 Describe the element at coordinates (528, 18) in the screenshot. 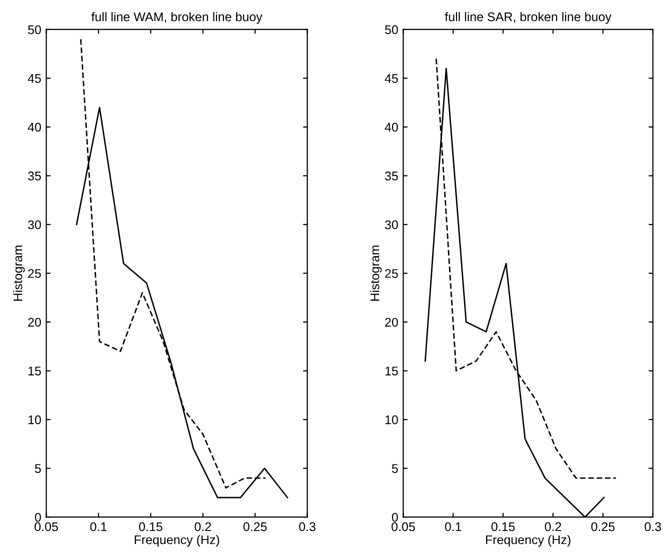

I see `chart-title: full line SAR, broken line buoy` at that location.